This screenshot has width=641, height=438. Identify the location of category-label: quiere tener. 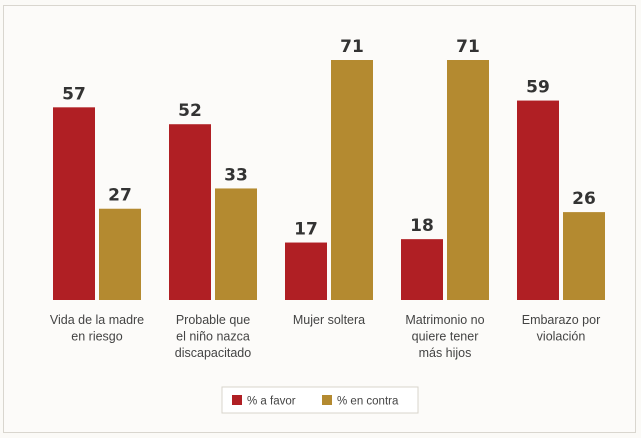
(445, 337).